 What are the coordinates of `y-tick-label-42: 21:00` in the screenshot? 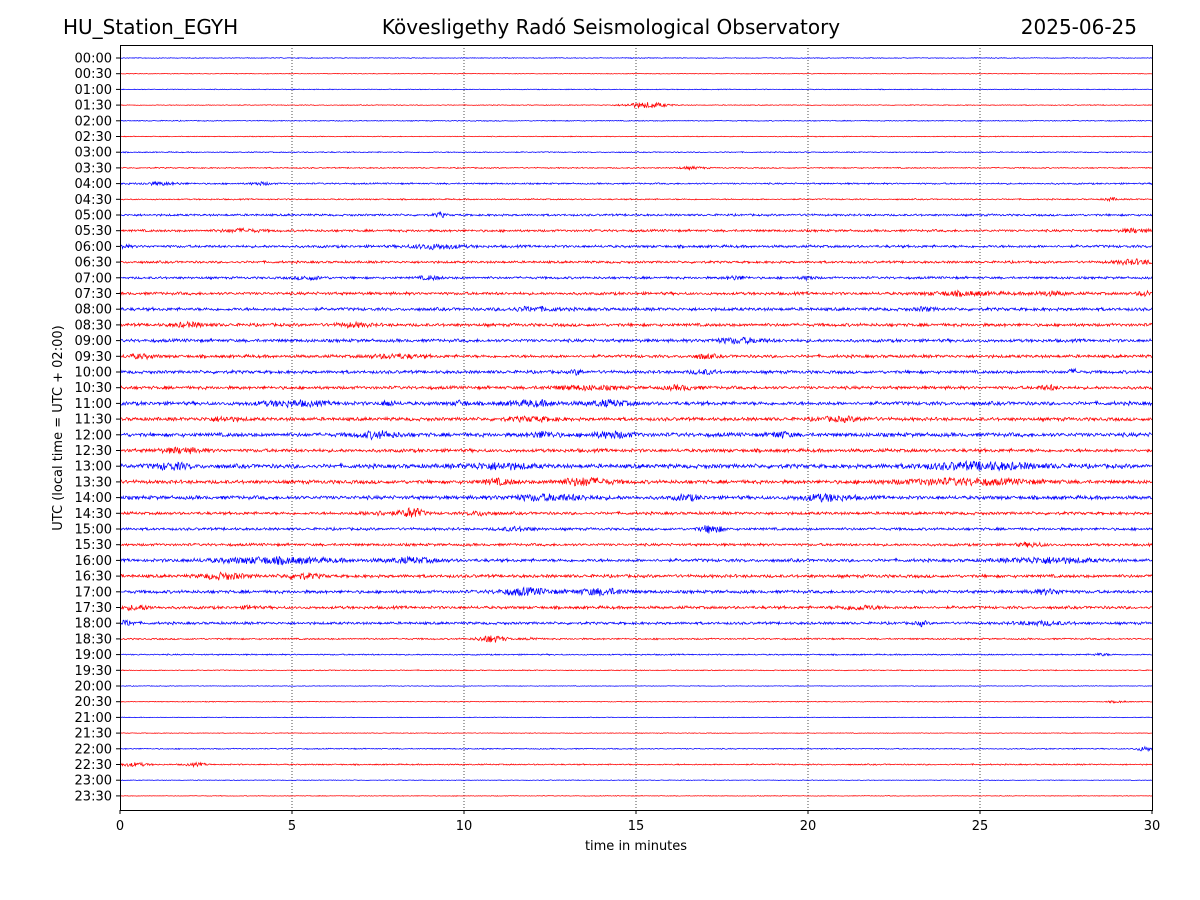 It's located at (93, 718).